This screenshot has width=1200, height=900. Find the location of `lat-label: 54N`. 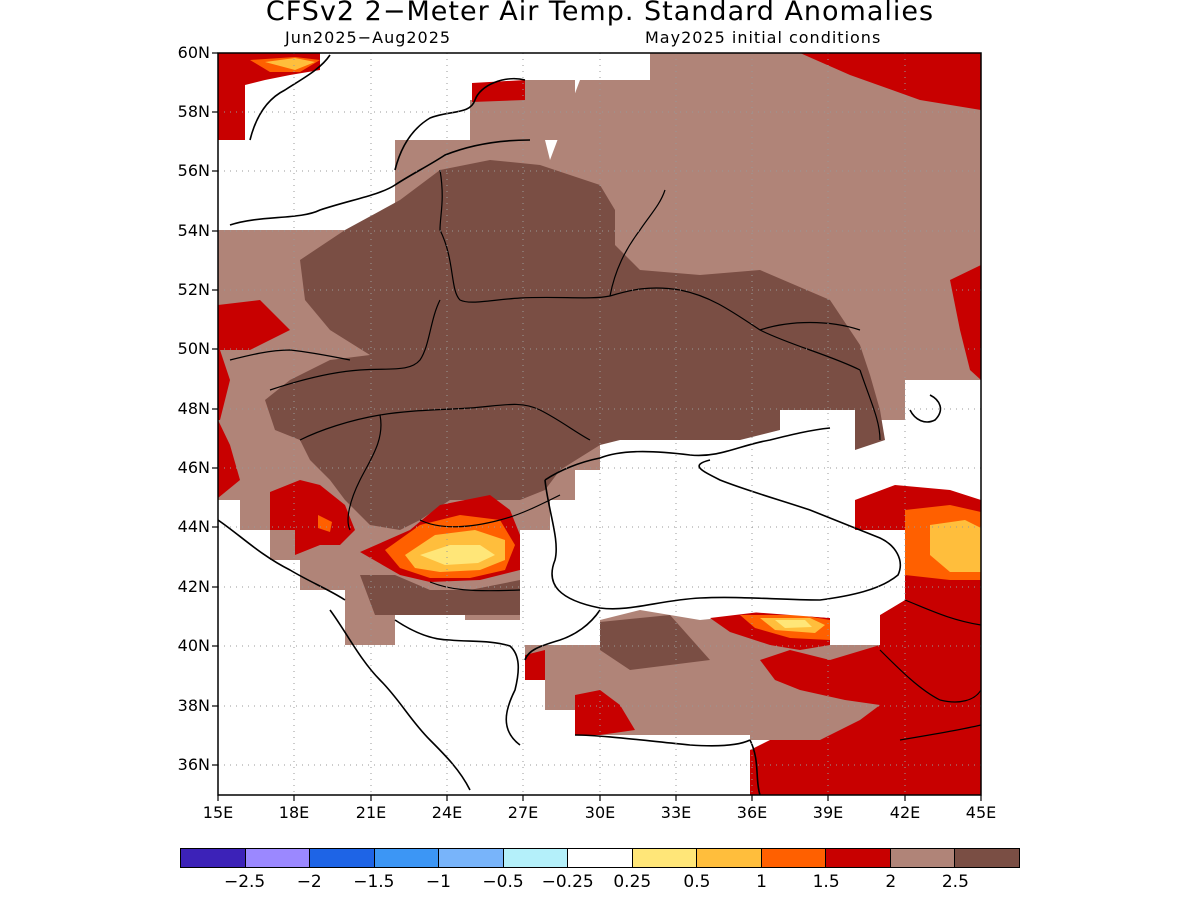

lat-label: 54N is located at coordinates (193, 230).